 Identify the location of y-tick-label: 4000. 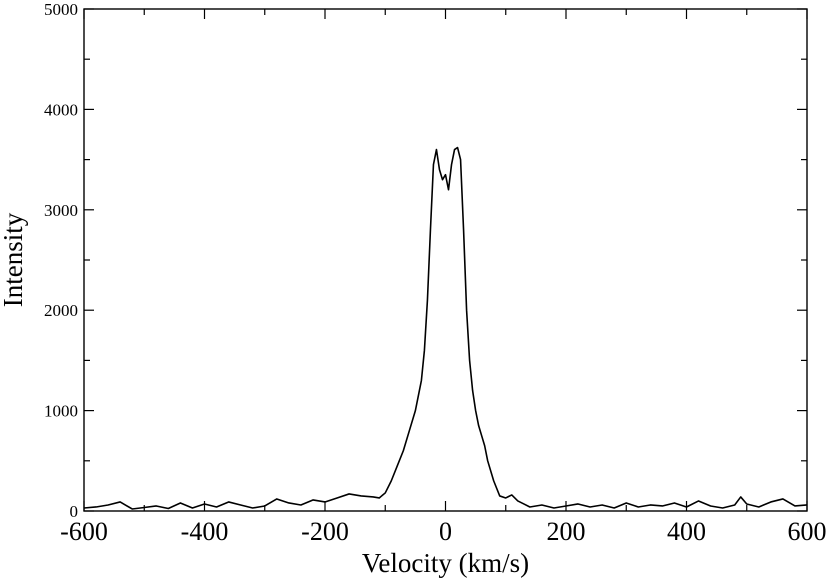
(61, 109).